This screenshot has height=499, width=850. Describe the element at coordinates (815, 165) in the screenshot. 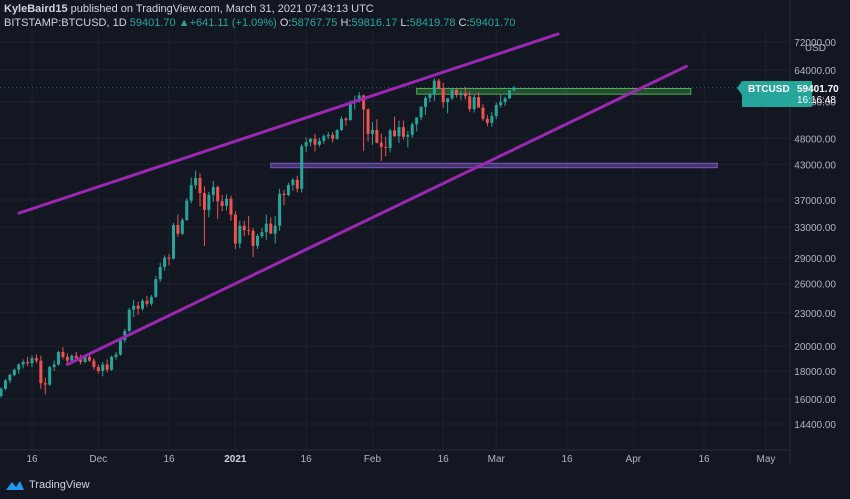

I see `price-tick-label: 43000.00` at that location.